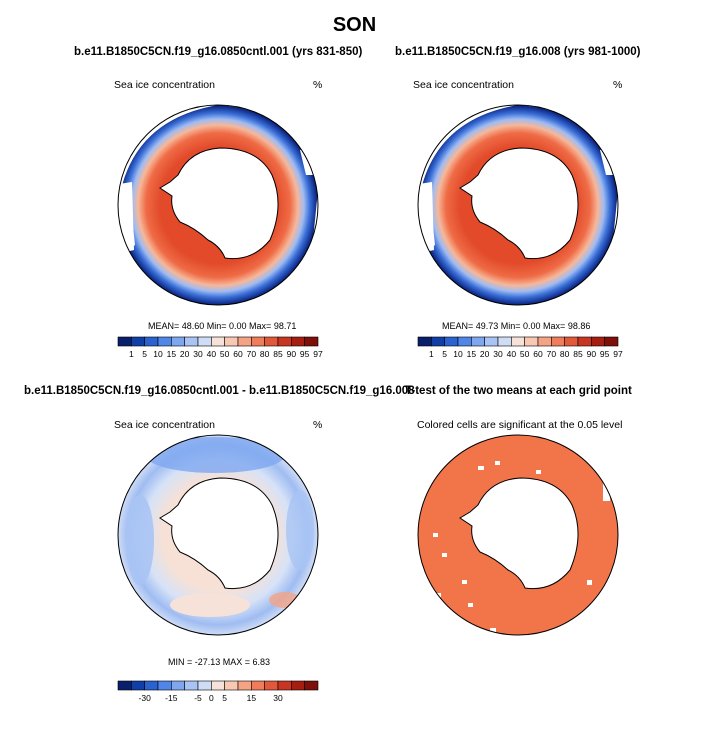 This screenshot has height=735, width=709. What do you see at coordinates (158, 354) in the screenshot?
I see `panel1-colorbar-tick-label: 10` at bounding box center [158, 354].